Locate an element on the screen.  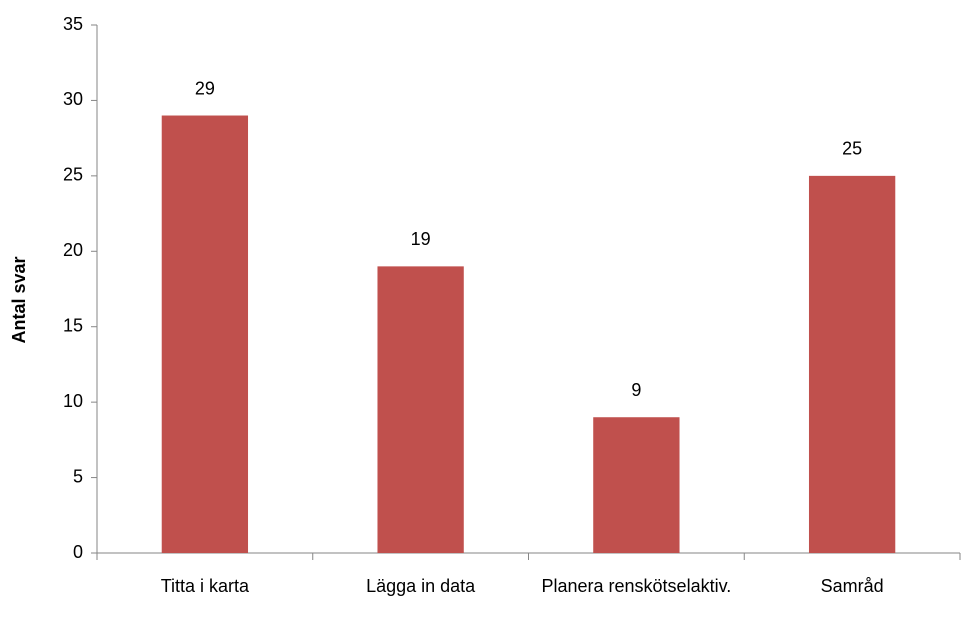
y-tick-label: 25 is located at coordinates (73, 175).